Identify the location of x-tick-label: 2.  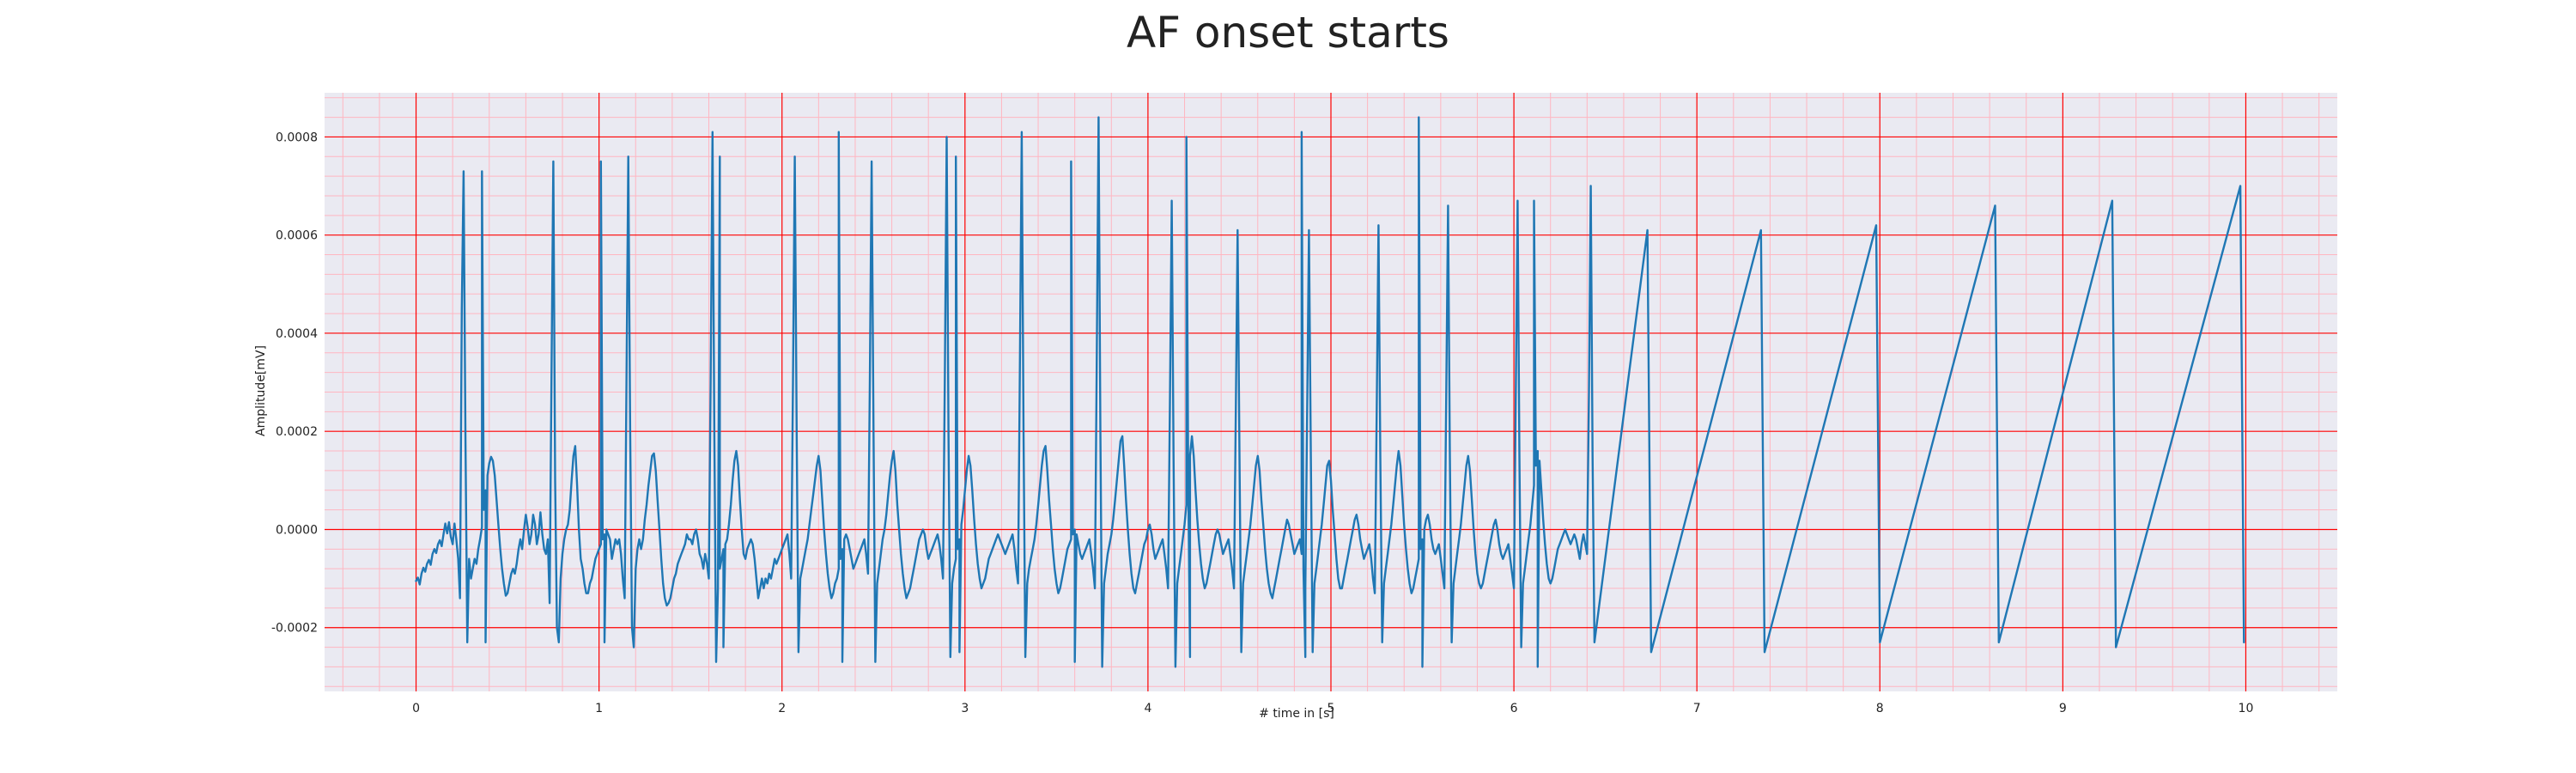
(782, 708).